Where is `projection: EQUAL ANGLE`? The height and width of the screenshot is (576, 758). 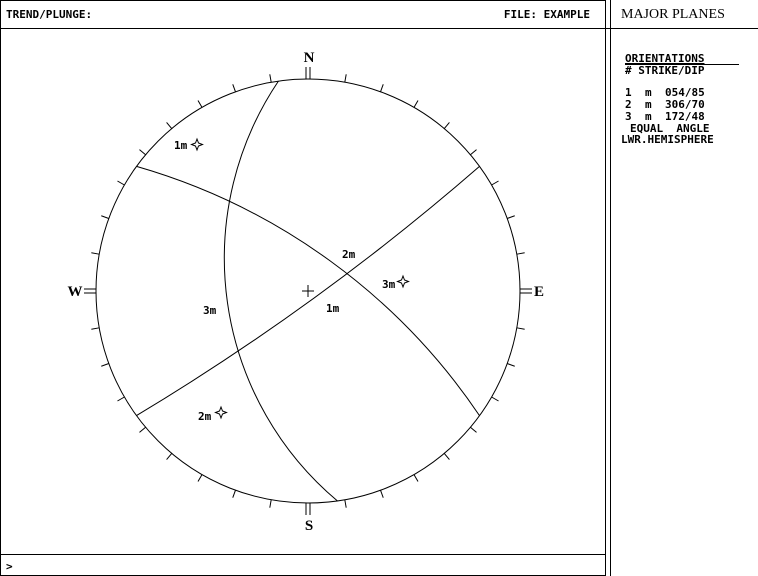
projection: EQUAL ANGLE is located at coordinates (669, 128).